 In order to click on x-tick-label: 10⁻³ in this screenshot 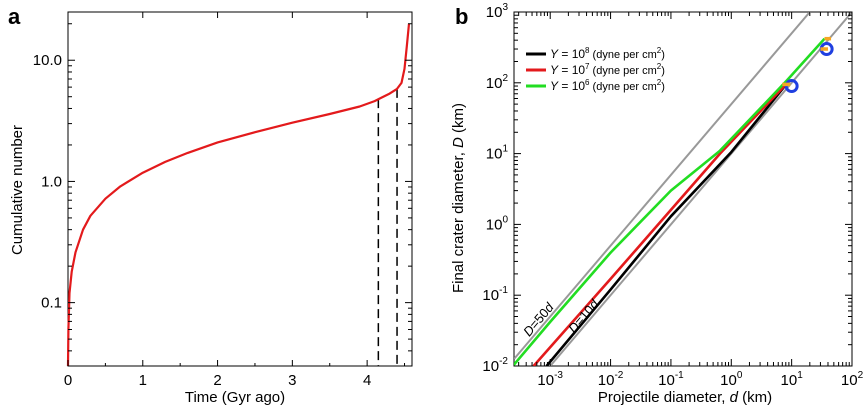, I will do `click(550, 379)`.